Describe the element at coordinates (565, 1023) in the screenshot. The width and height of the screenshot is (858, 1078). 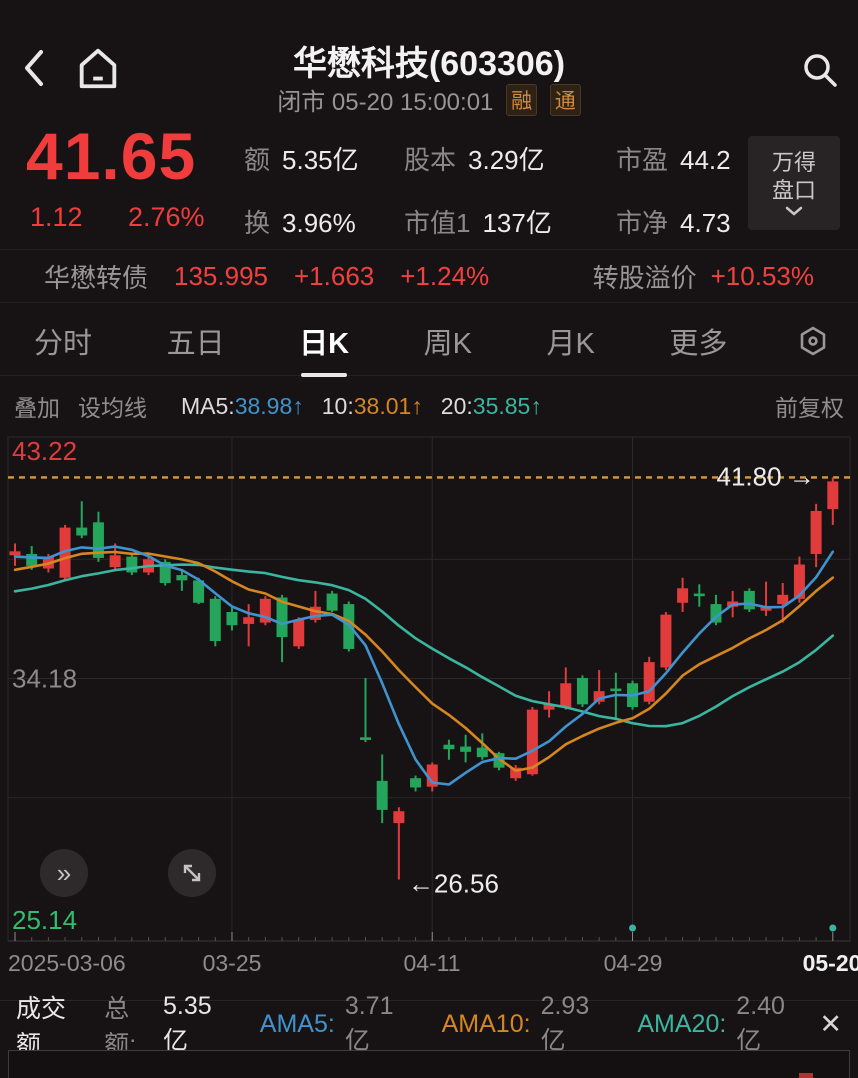
I see `ama10-value: 2.93亿` at that location.